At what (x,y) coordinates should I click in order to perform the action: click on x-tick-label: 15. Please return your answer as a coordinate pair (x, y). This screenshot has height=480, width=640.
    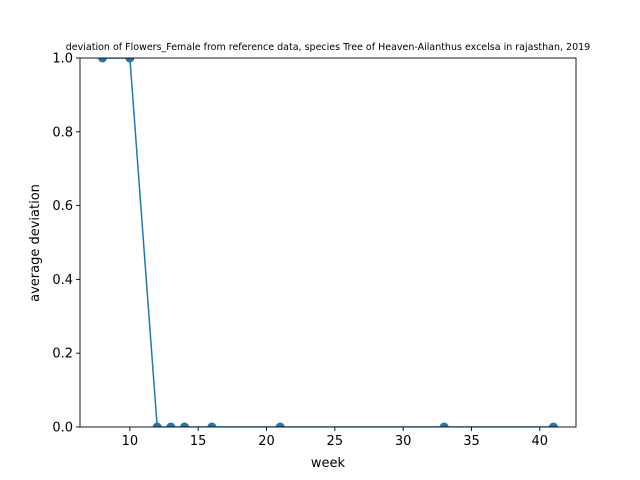
    Looking at the image, I should click on (198, 441).